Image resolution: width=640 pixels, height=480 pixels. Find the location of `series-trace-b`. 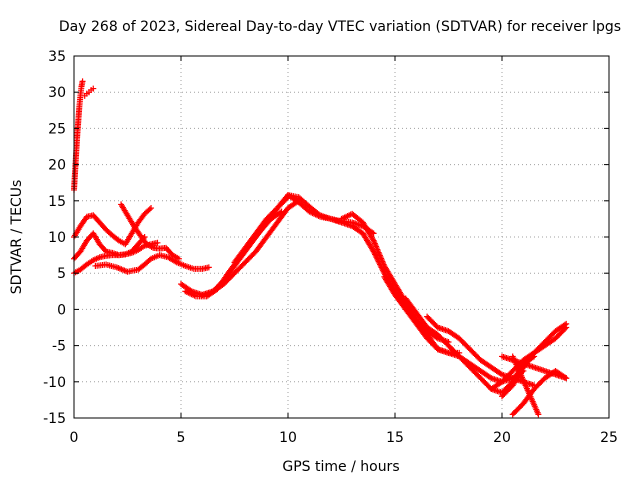

series-trace-b is located at coordinates (89, 92).